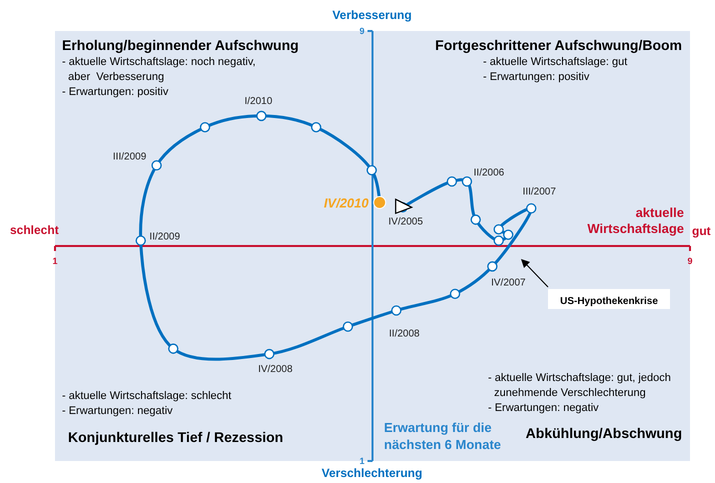  Describe the element at coordinates (372, 15) in the screenshot. I see `text: Verbesserung` at that location.